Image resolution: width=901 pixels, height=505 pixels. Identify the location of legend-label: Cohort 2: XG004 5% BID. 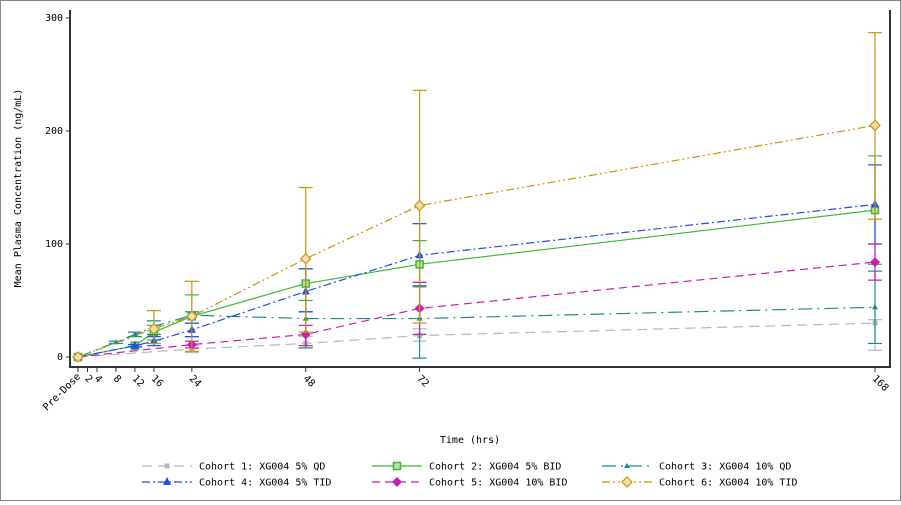
(495, 467).